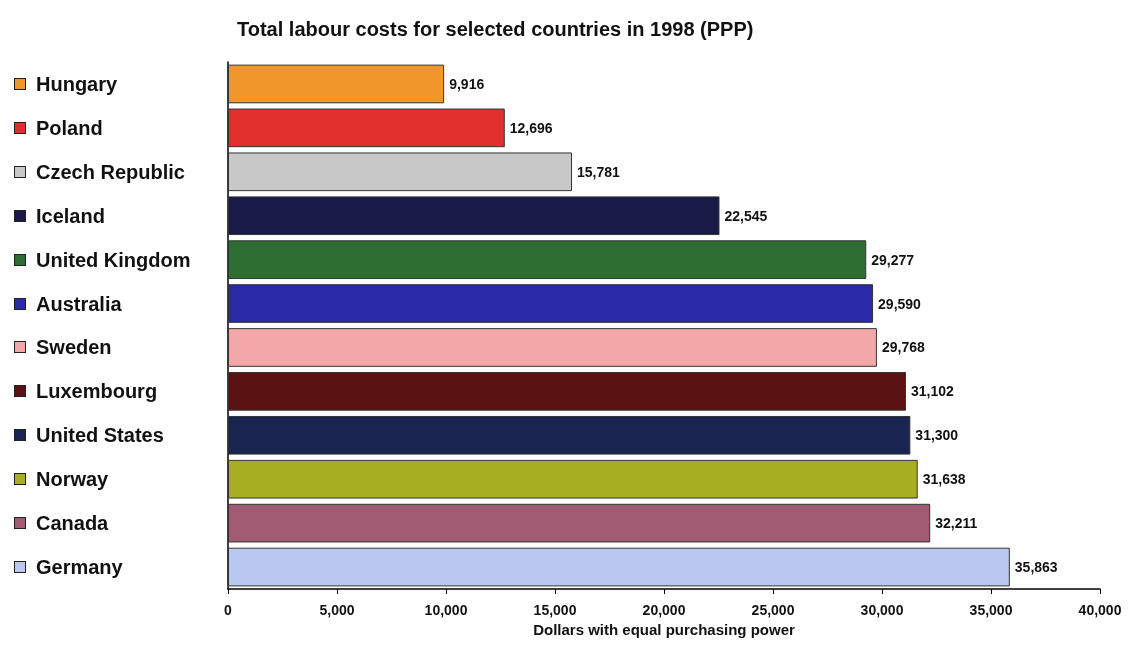  I want to click on x-axis-title: Dollars with equal purchasing power, so click(664, 629).